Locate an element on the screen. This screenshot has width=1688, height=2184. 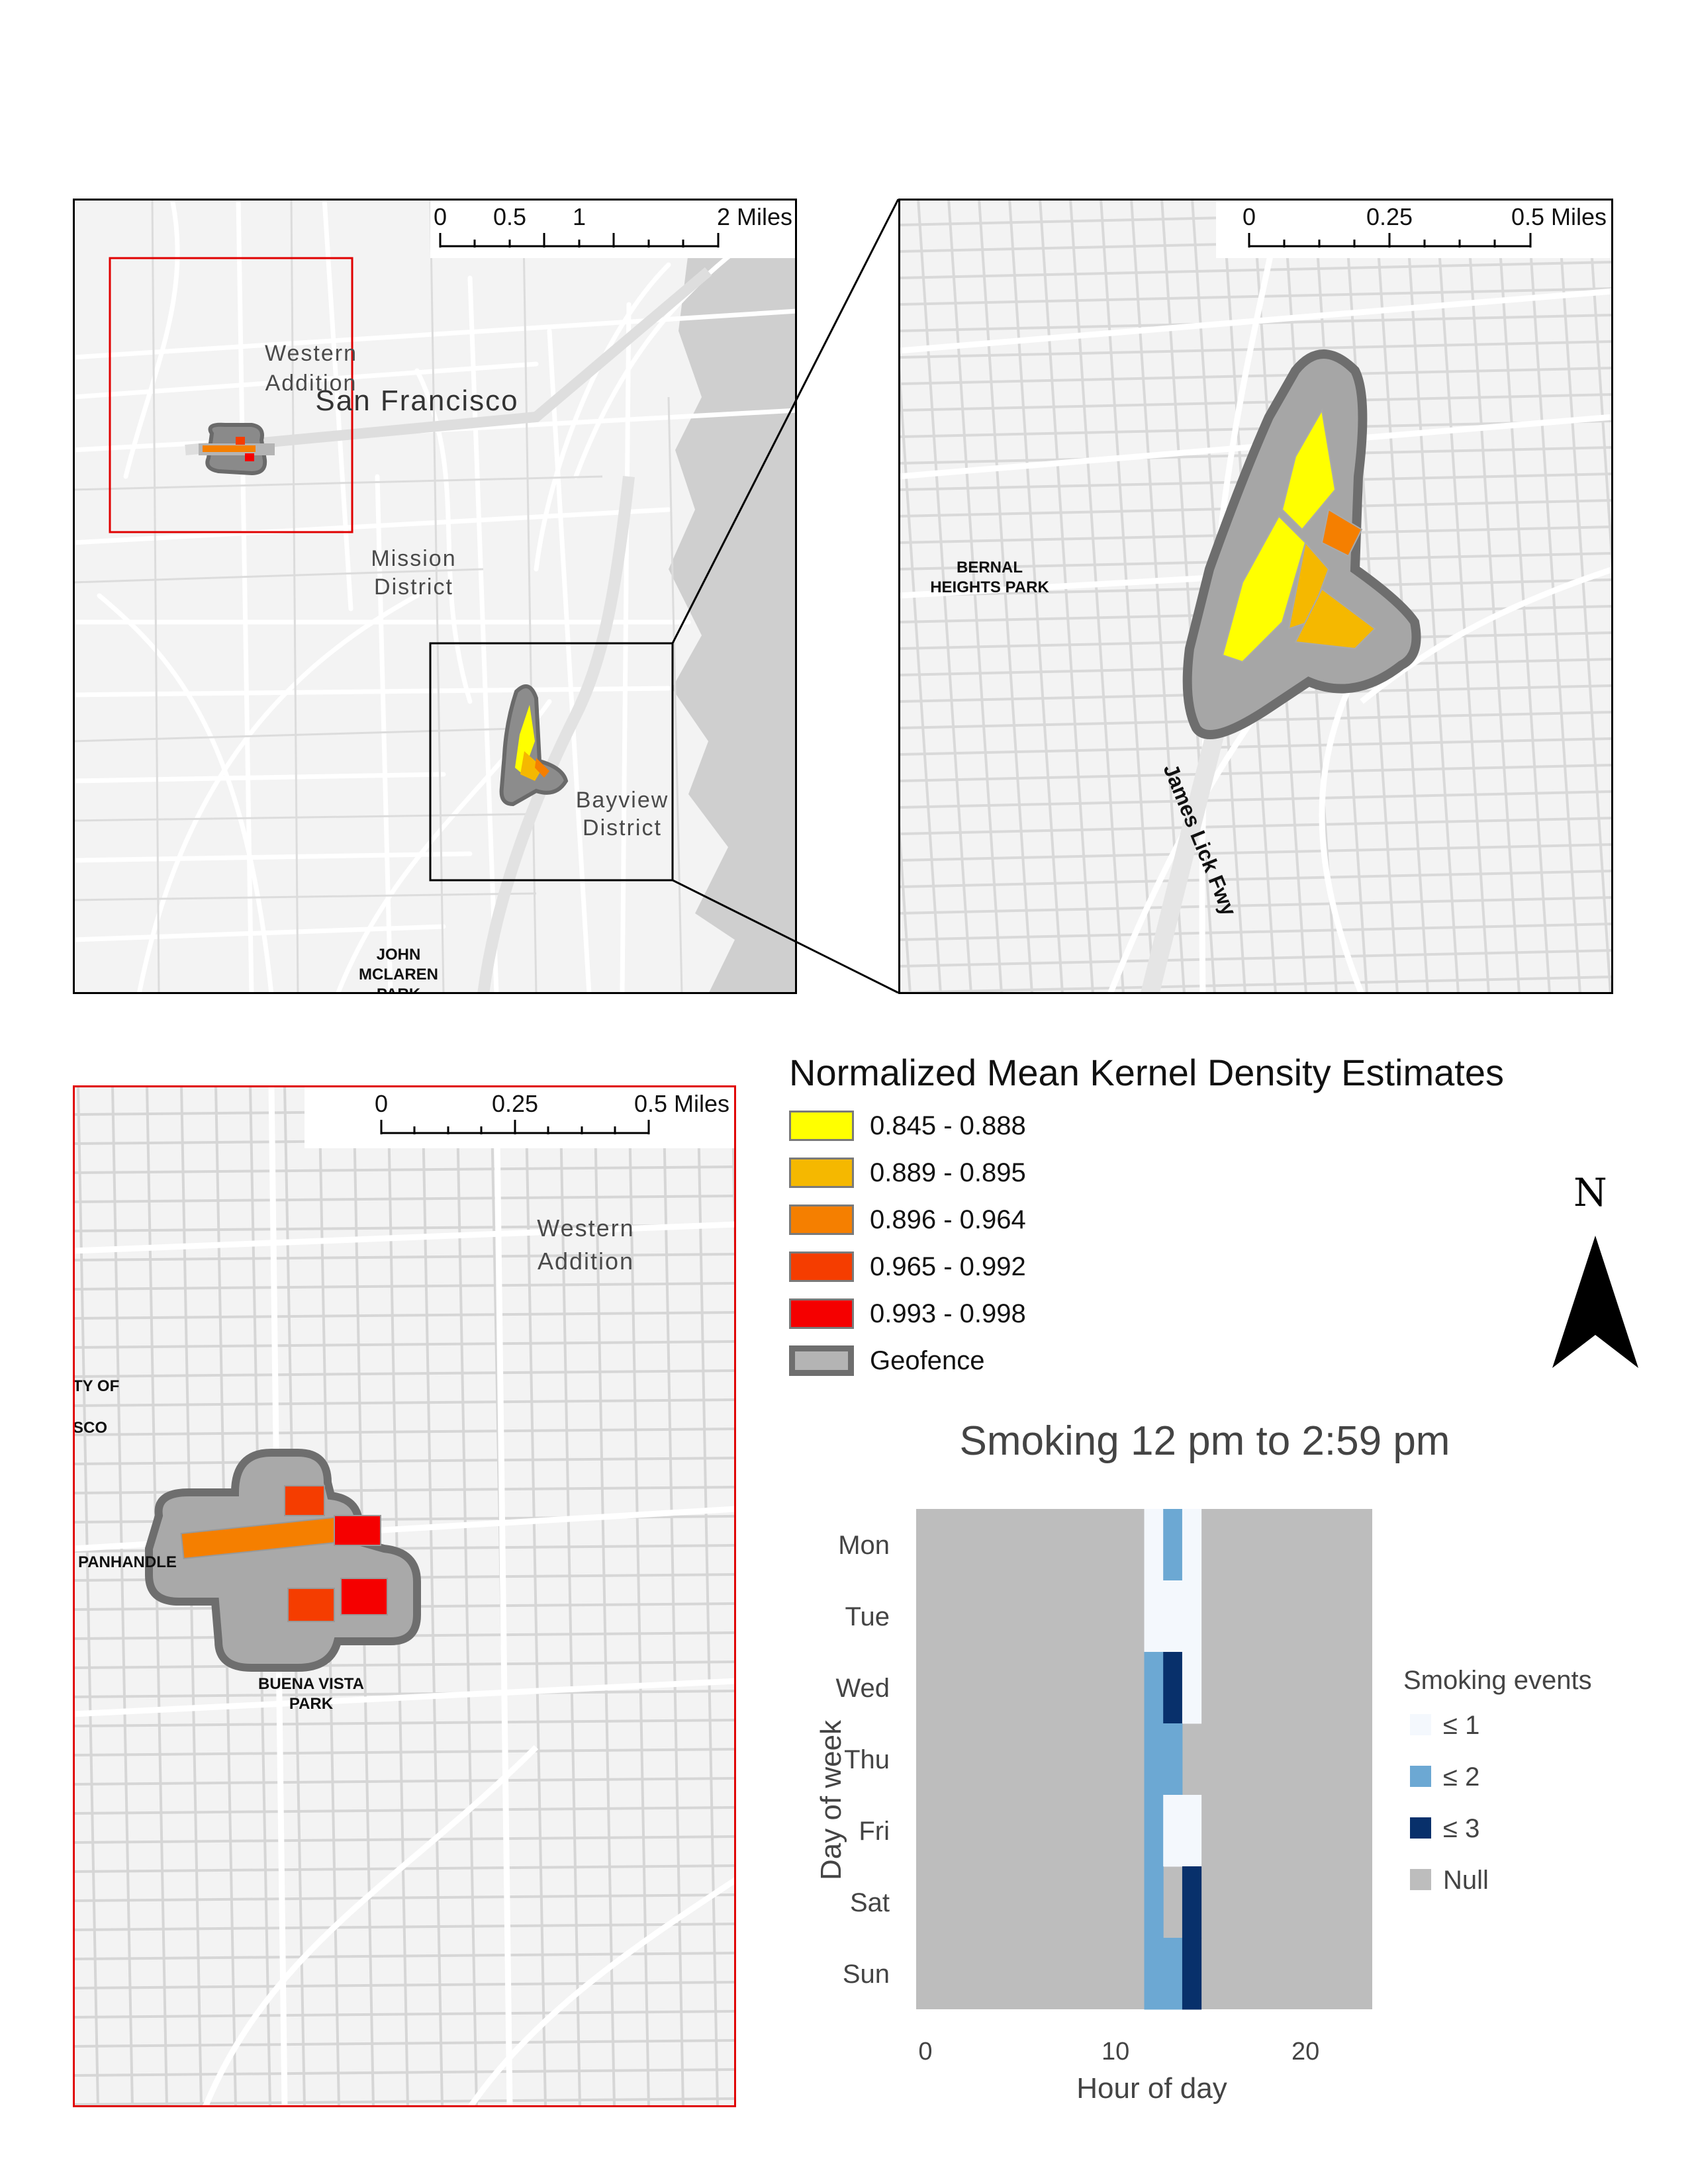
legend-item-3: 0.896 - 0.964 is located at coordinates (907, 1219).